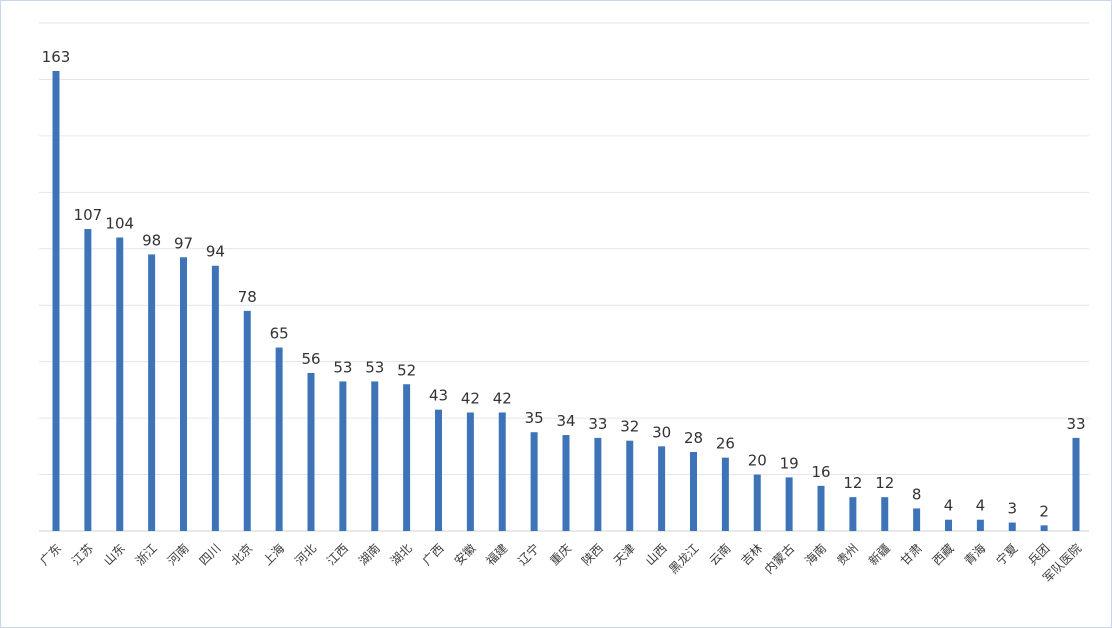  What do you see at coordinates (751, 554) in the screenshot?
I see `category-label: 吉林` at bounding box center [751, 554].